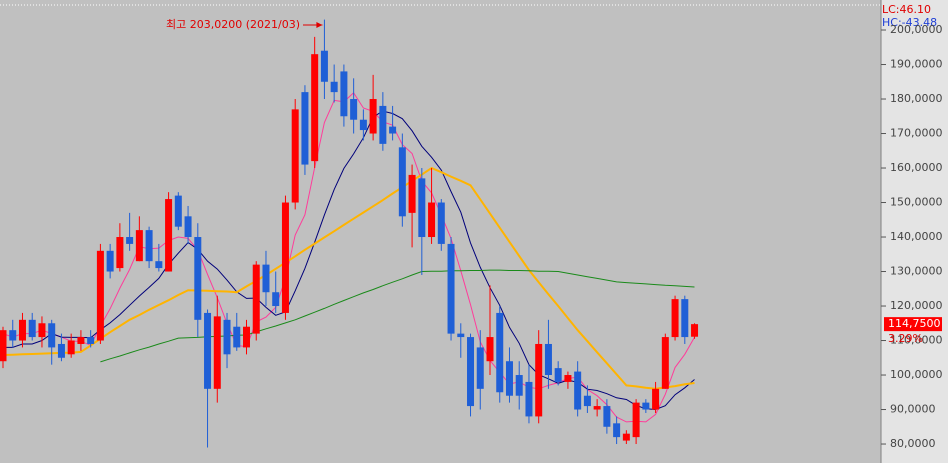 This screenshot has height=463, width=948. I want to click on axis-area, so click(914, 231).